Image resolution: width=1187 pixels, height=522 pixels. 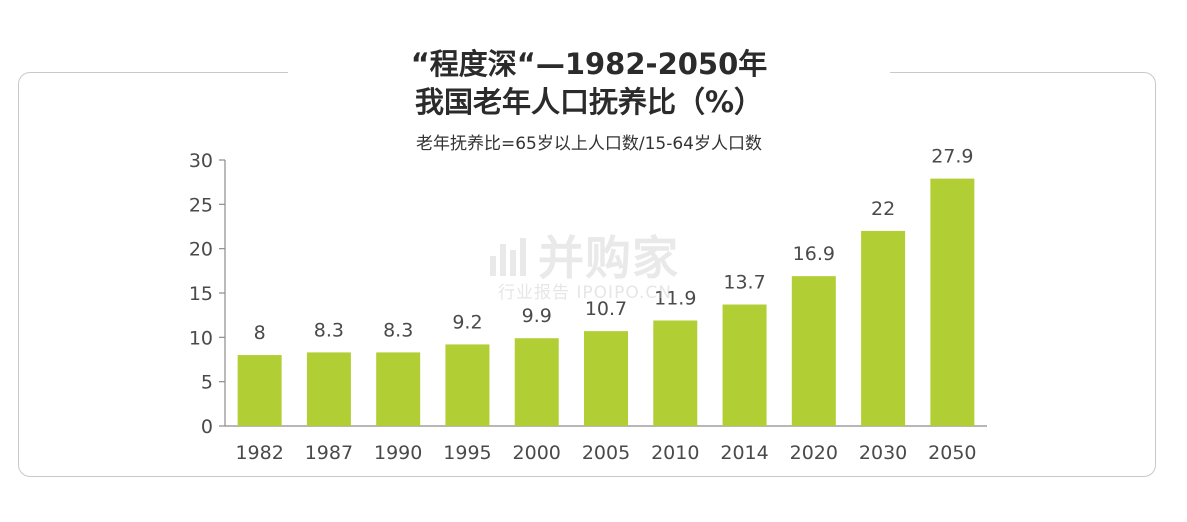 I want to click on title-mask, so click(x=589, y=75).